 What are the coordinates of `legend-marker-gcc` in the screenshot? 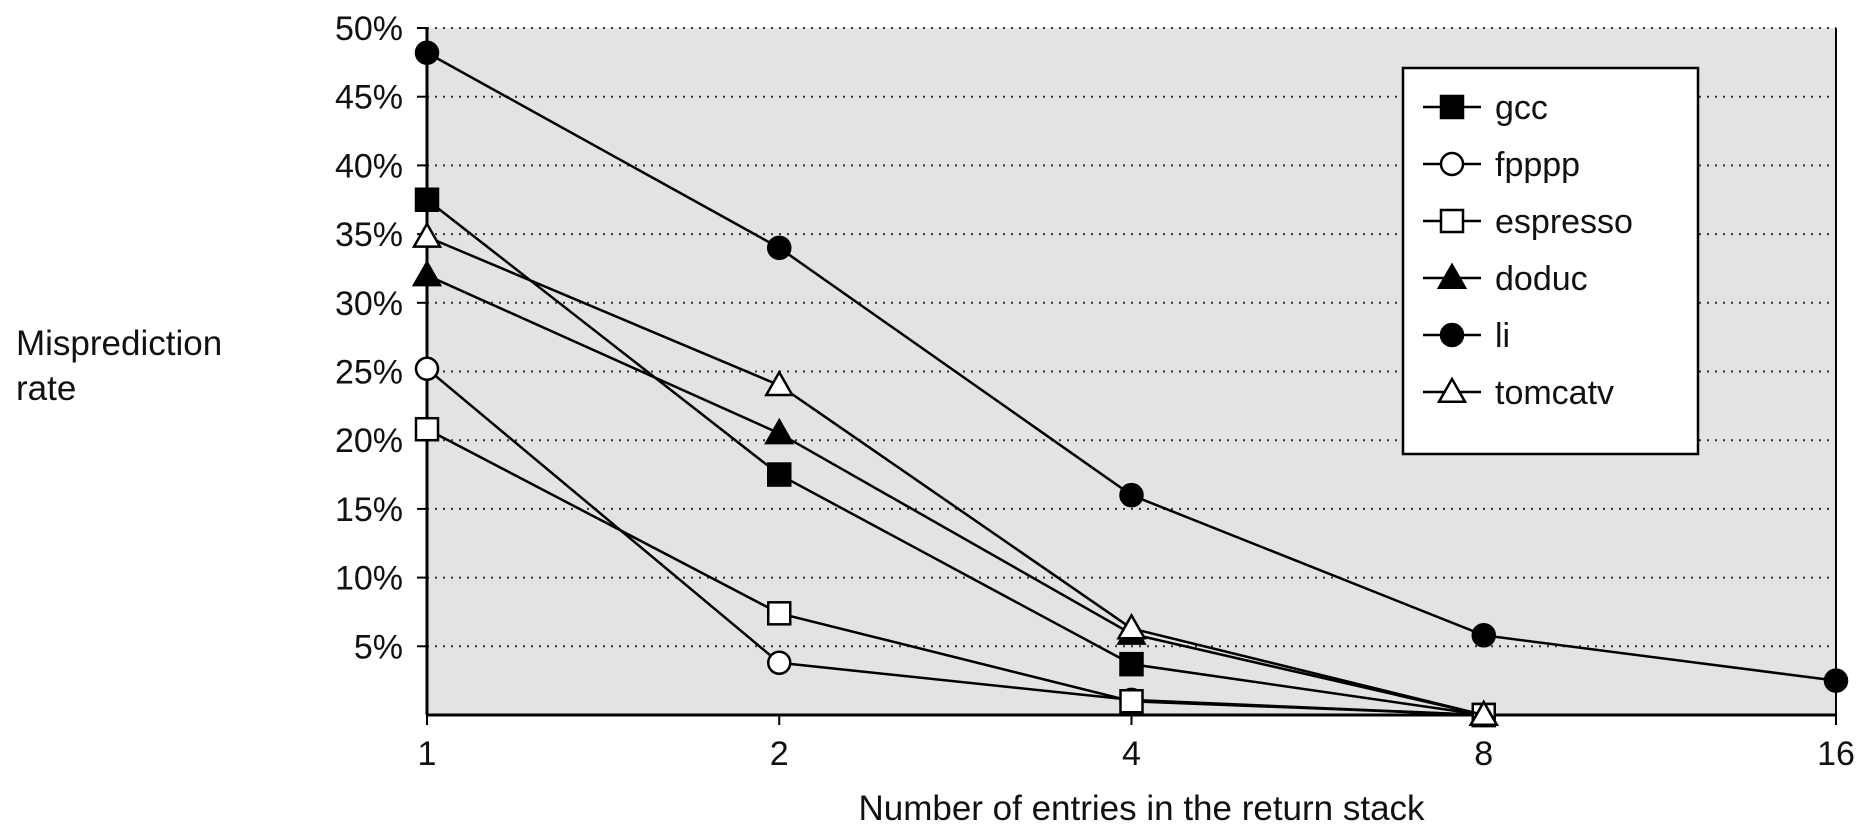 It's located at (1452, 107).